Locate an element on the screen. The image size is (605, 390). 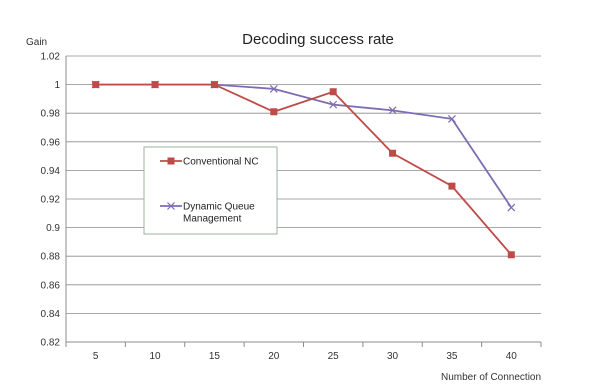
x-tick-label: 35 is located at coordinates (452, 356).